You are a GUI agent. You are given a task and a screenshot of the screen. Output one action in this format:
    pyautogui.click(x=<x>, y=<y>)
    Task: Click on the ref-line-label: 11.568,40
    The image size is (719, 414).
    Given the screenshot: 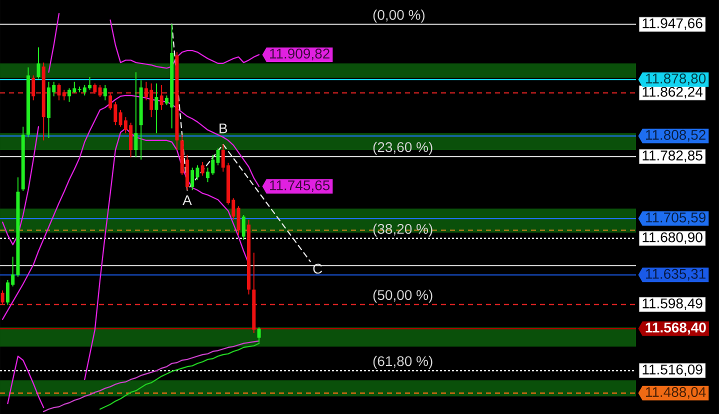 What is the action you would take?
    pyautogui.click(x=676, y=328)
    